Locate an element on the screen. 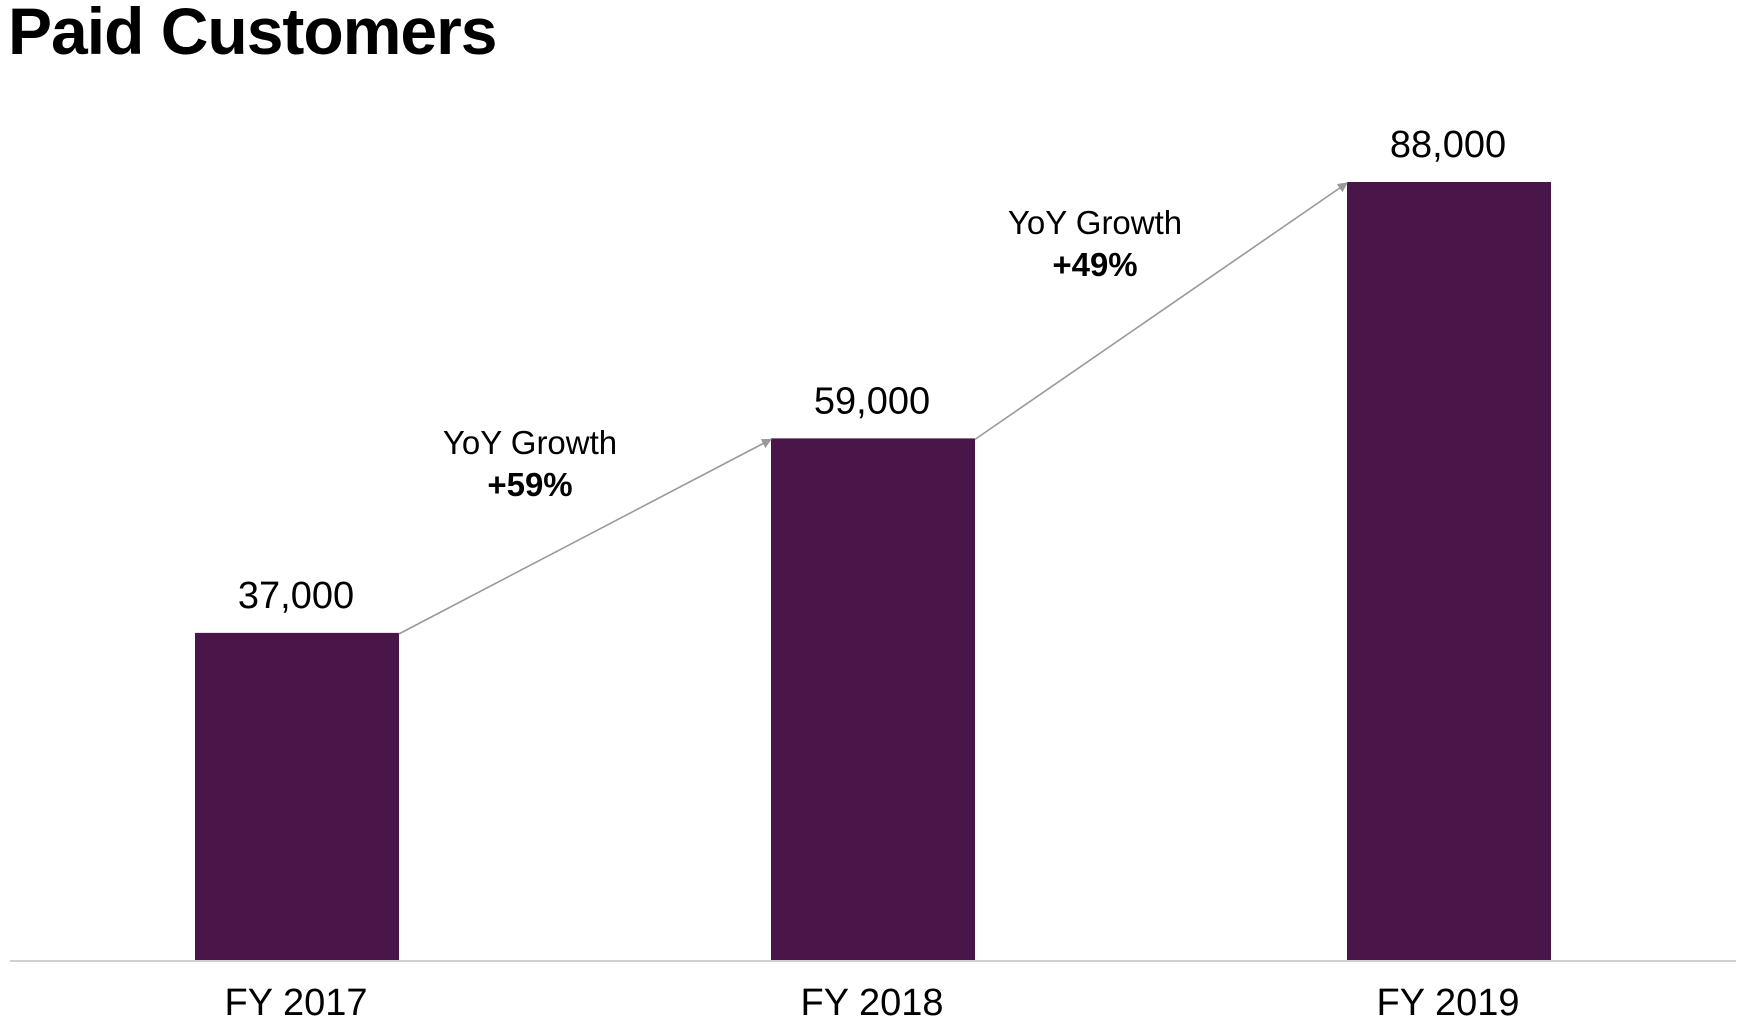 Image resolution: width=1740 pixels, height=1027 pixels. bar-fy-2019 is located at coordinates (1449, 571).